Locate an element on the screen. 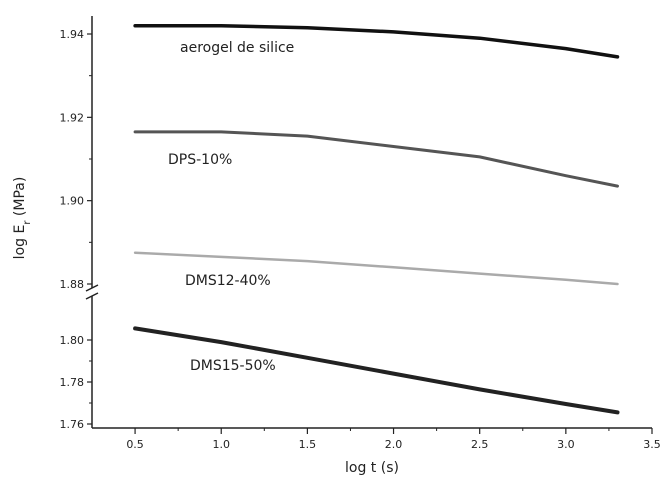 This screenshot has width=660, height=488. y-tick-label: 1.92 is located at coordinates (72, 117).